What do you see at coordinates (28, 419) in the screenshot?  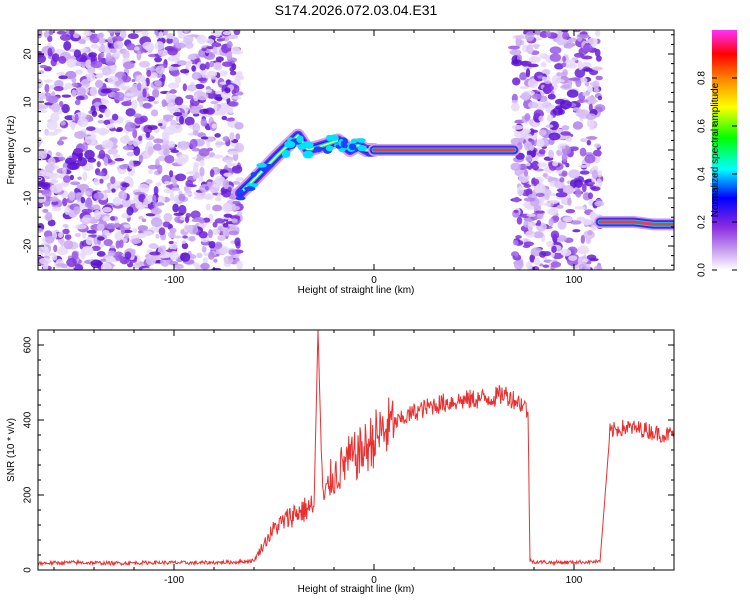 I see `y-tick-label: 400` at bounding box center [28, 419].